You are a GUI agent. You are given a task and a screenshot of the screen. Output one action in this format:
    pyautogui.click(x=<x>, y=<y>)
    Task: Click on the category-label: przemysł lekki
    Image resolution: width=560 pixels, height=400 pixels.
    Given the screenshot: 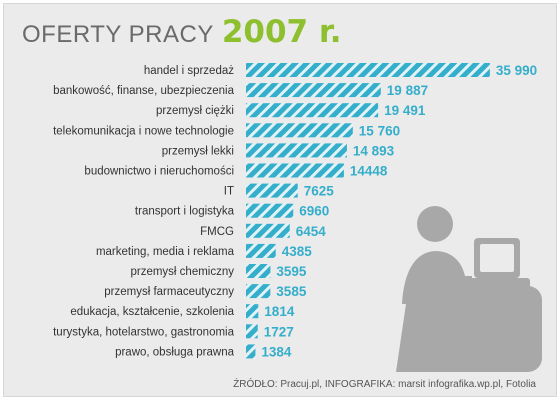 What is the action you would take?
    pyautogui.click(x=198, y=151)
    